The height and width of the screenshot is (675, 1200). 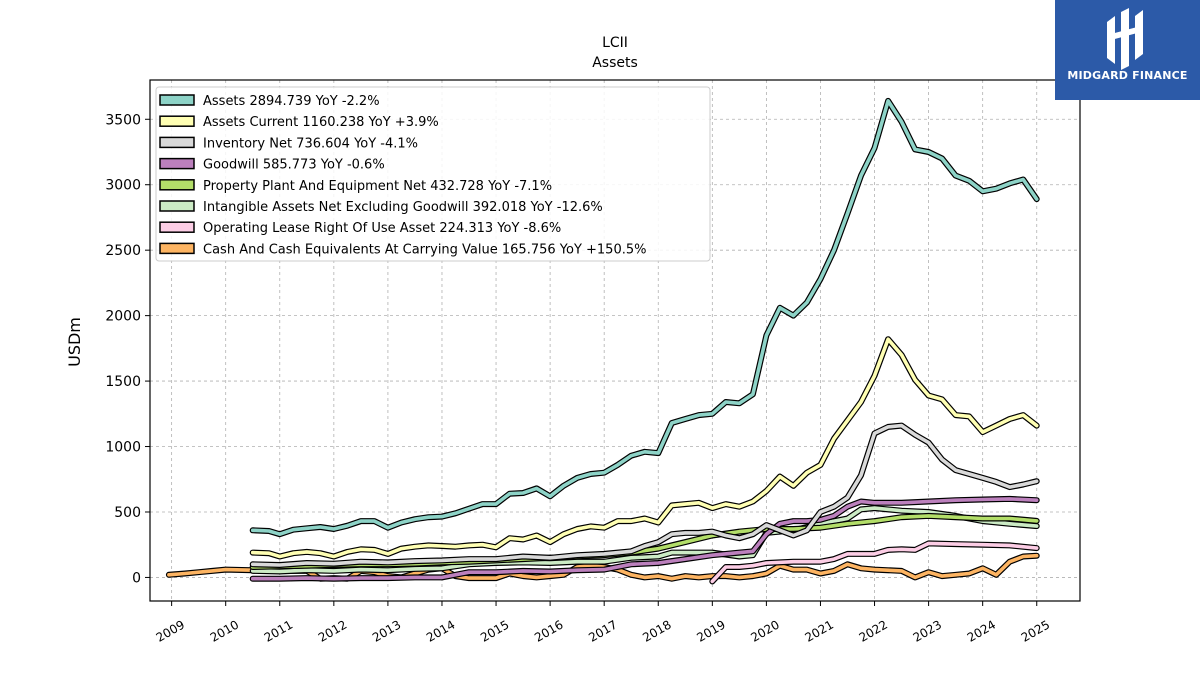 I want to click on x-tick-label: 2017, so click(x=602, y=630).